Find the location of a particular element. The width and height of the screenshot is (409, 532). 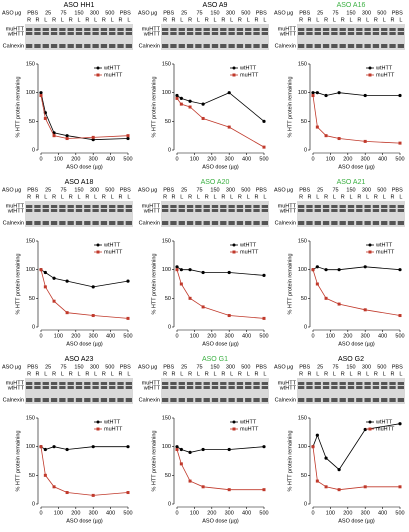

legend-label: wtHTT is located at coordinates (248, 68).